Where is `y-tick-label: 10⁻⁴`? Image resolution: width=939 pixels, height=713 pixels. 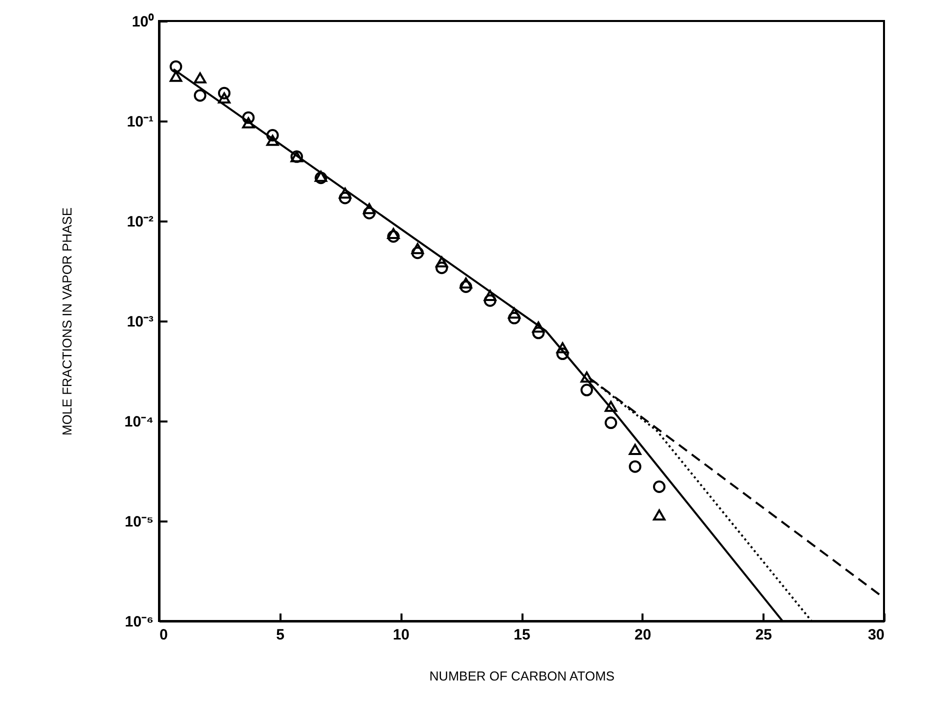 y-tick-label: 10⁻⁴ is located at coordinates (139, 422).